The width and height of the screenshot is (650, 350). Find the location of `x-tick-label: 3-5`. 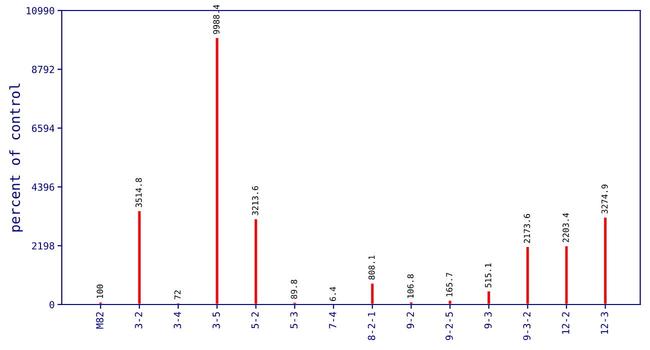

x-tick-label: 3-5 is located at coordinates (216, 320).